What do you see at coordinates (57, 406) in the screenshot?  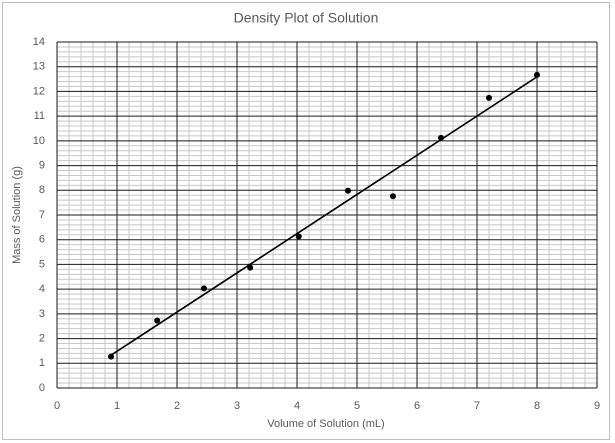 I see `x-tick-label: 0` at bounding box center [57, 406].